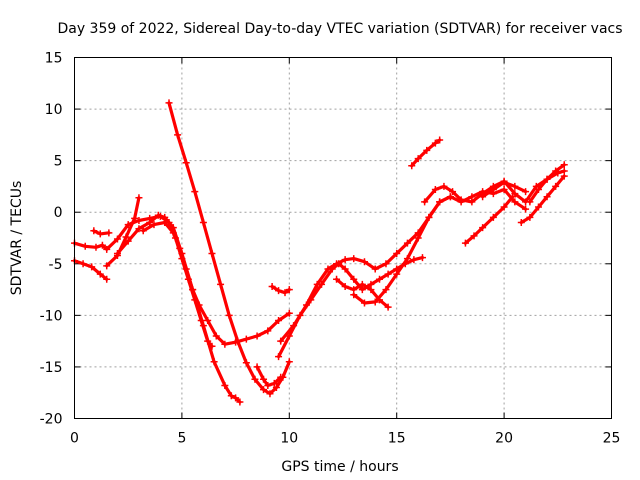  Describe the element at coordinates (51, 368) in the screenshot. I see `y-tick-label: -15` at that location.